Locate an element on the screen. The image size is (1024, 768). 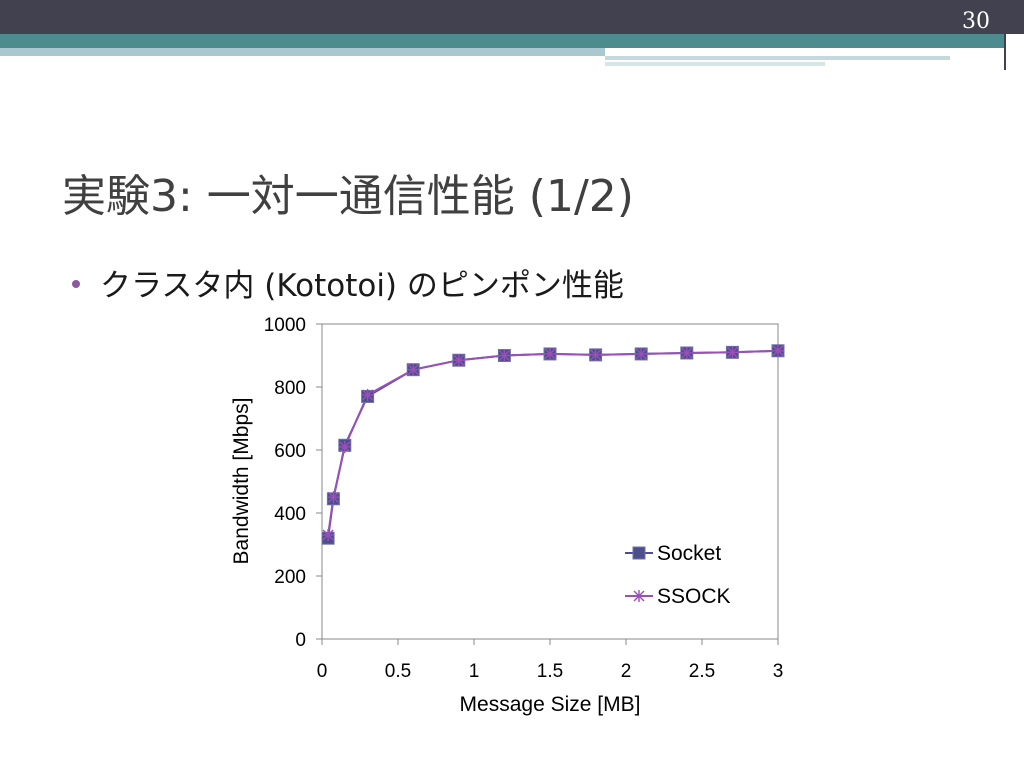
header-band-light is located at coordinates (302, 52).